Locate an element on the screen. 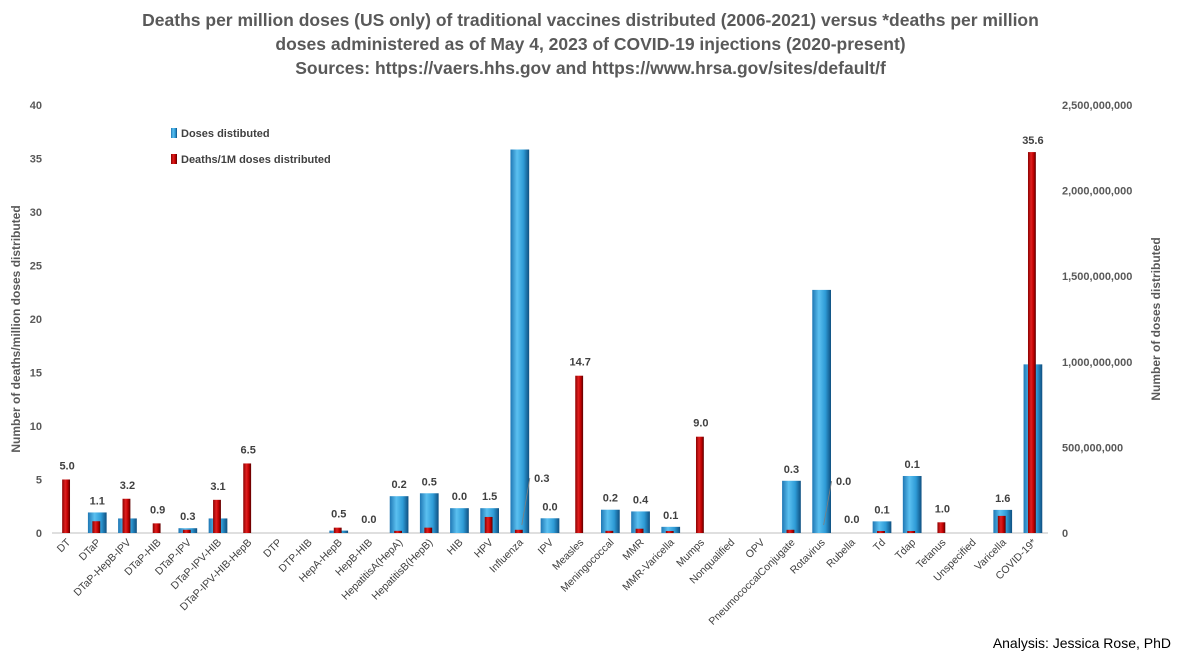 The image size is (1181, 659). x-tick-label: Tdap is located at coordinates (906, 550).